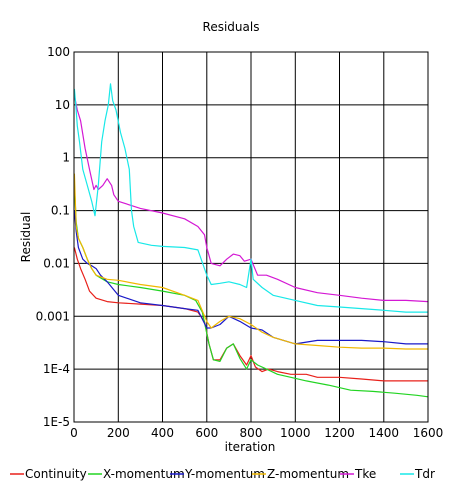 This screenshot has height=501, width=464. What do you see at coordinates (144, 474) in the screenshot?
I see `legend-label-x-momentum: X-momentum` at bounding box center [144, 474].